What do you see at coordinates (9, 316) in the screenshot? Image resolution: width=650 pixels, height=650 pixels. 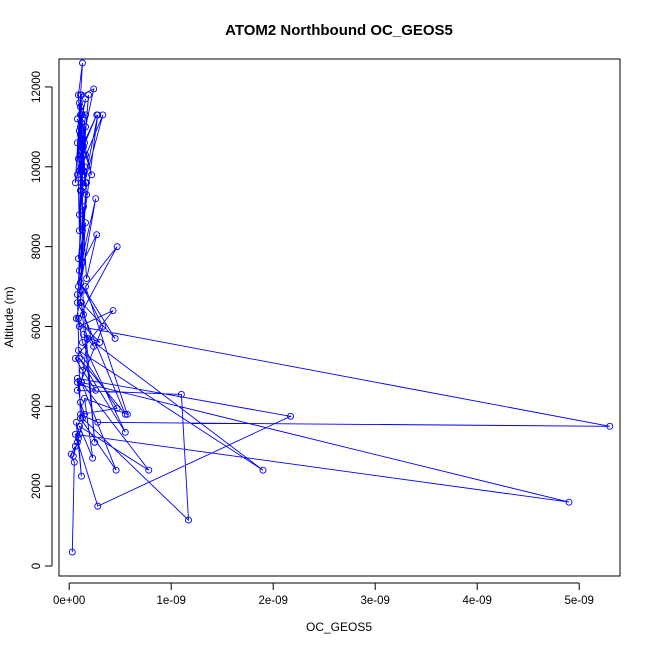 I see `y-axis-label: Altitude (m)` at bounding box center [9, 316].